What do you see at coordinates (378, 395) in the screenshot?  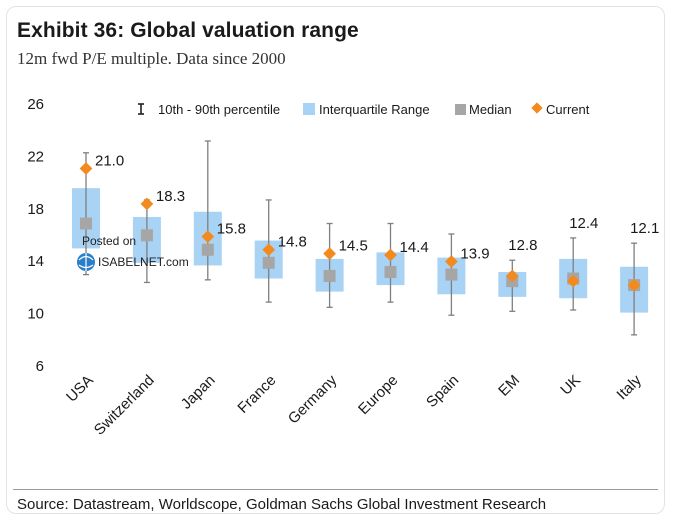 I see `x-tick-label: Europe` at bounding box center [378, 395].